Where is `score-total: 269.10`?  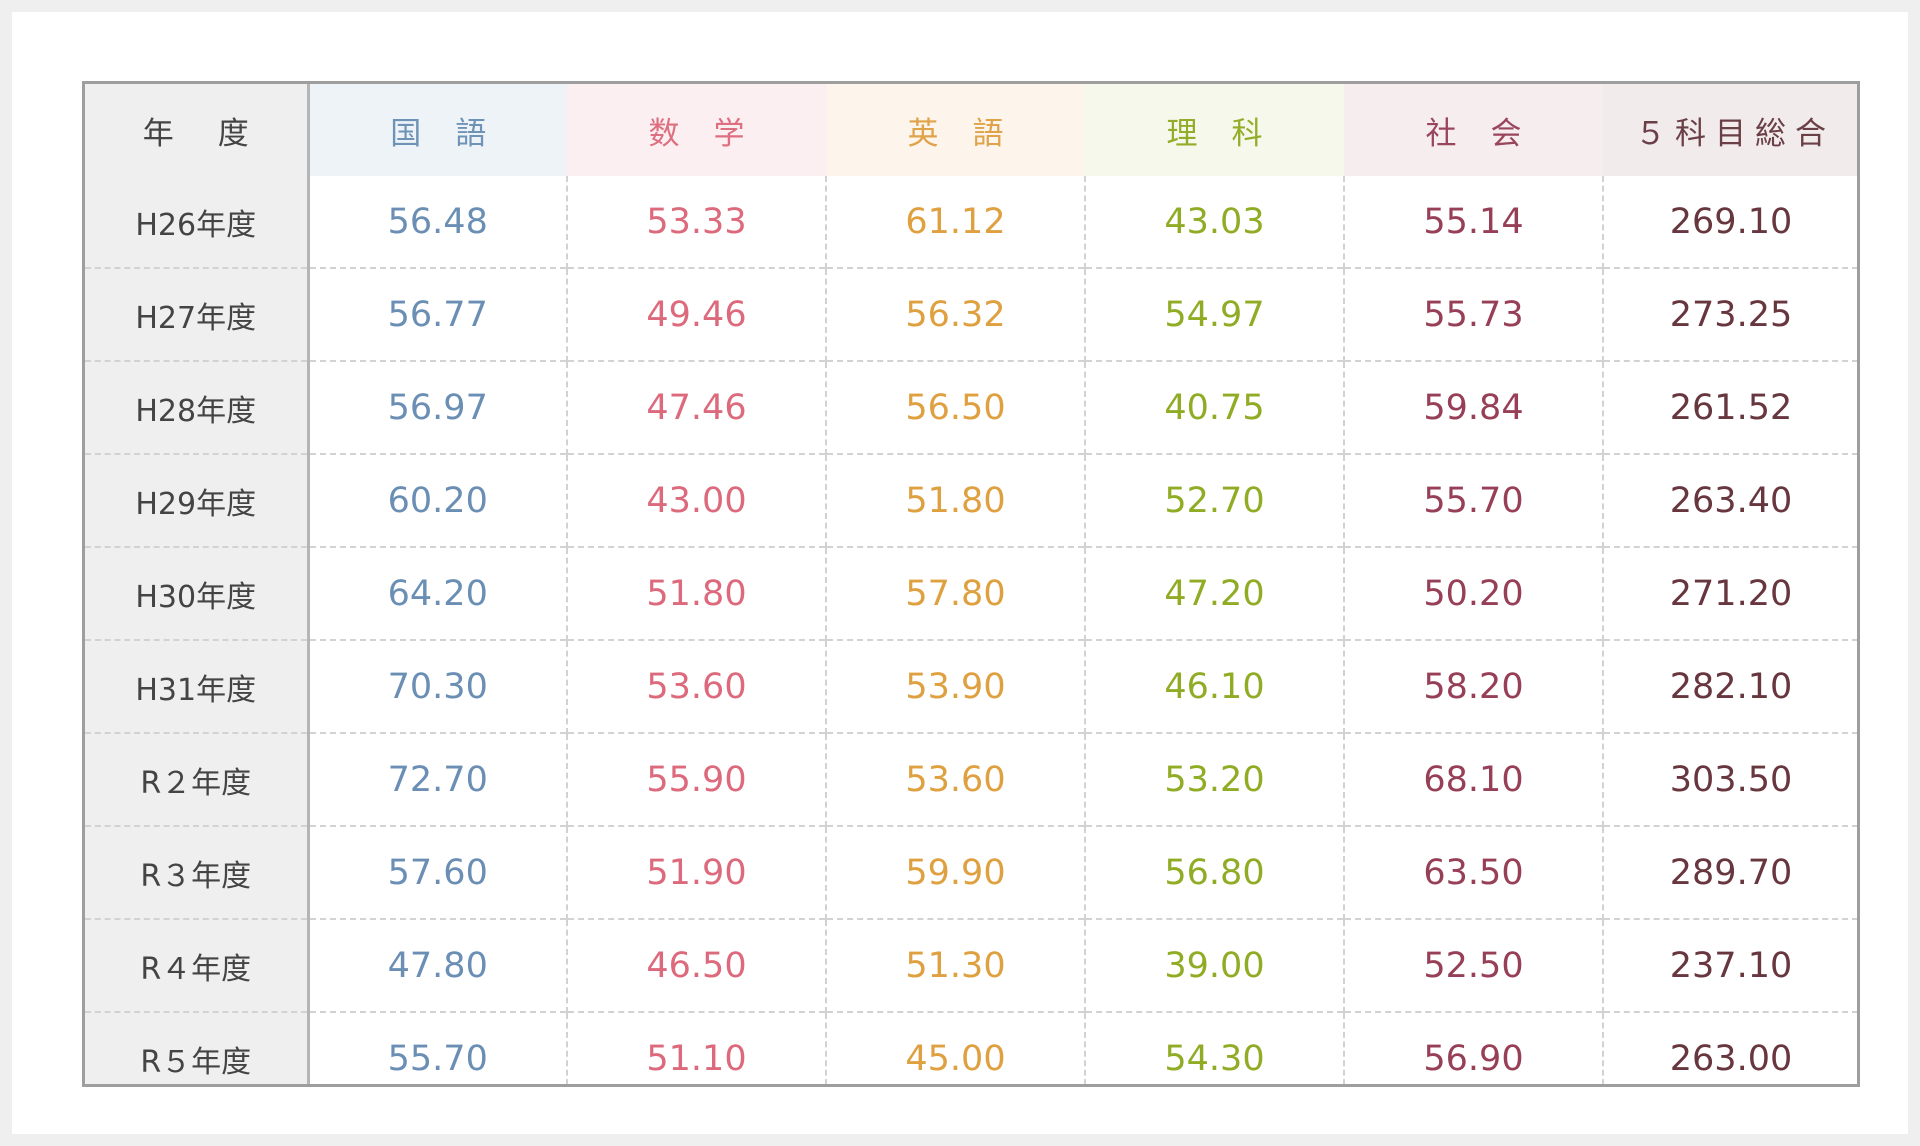
score-total: 269.10 is located at coordinates (1729, 222).